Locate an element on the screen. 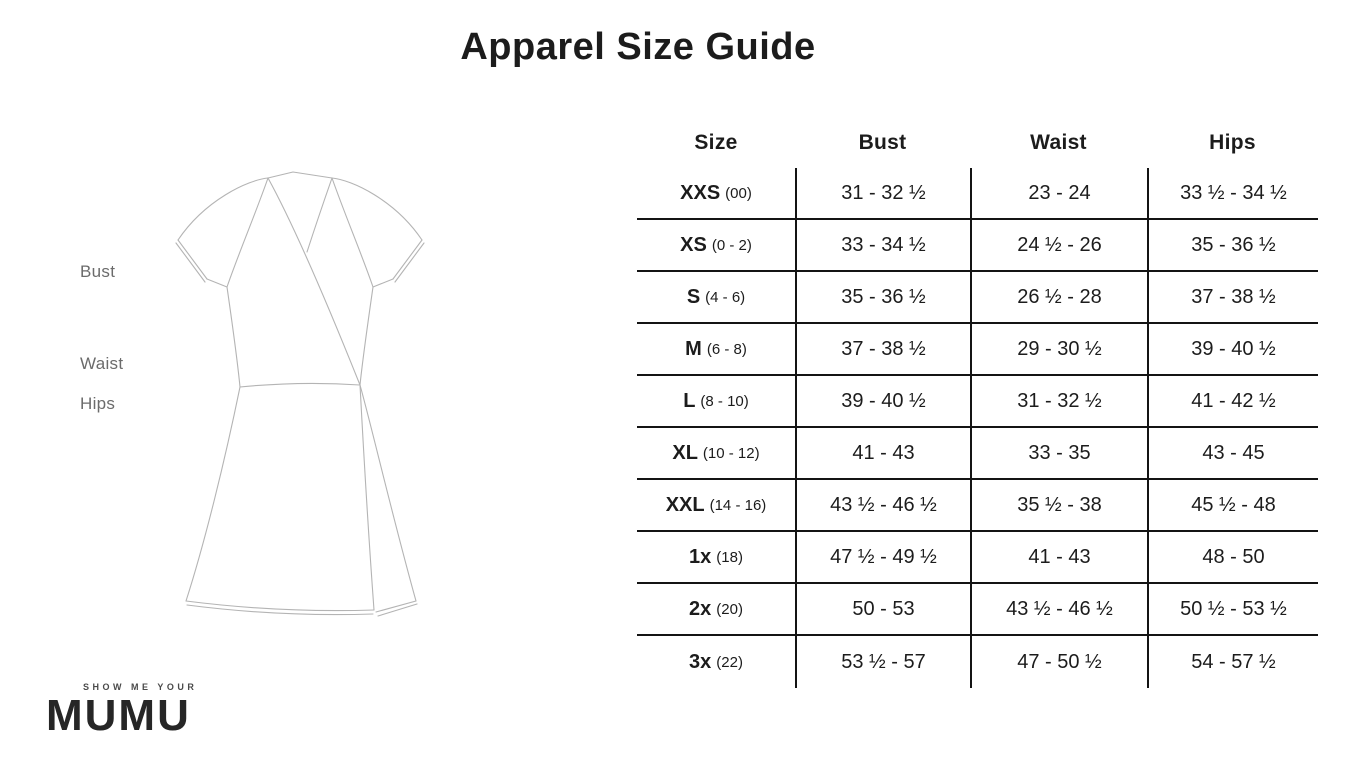 The width and height of the screenshot is (1366, 768). hips-cell: 45 ½ - 48 is located at coordinates (1232, 505).